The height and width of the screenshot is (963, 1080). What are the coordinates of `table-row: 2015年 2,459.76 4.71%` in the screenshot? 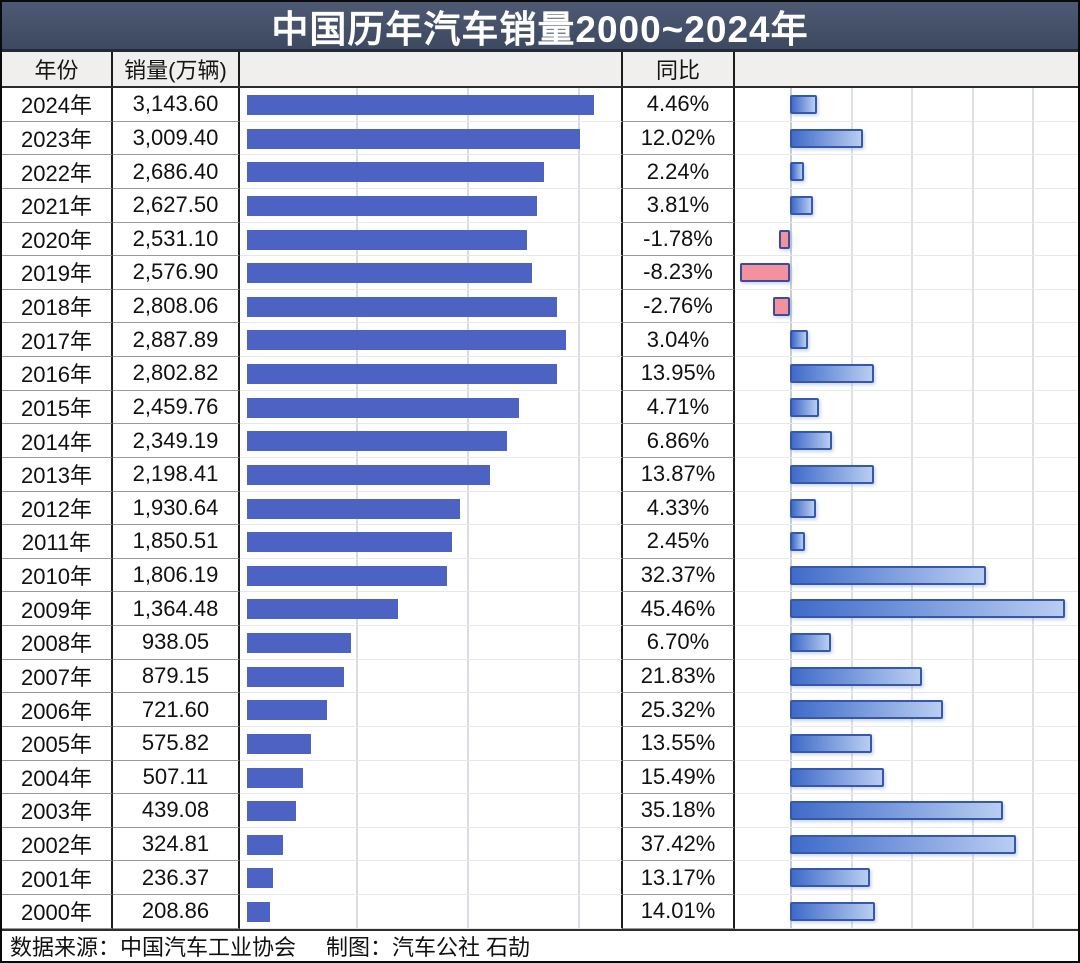 It's located at (540, 407).